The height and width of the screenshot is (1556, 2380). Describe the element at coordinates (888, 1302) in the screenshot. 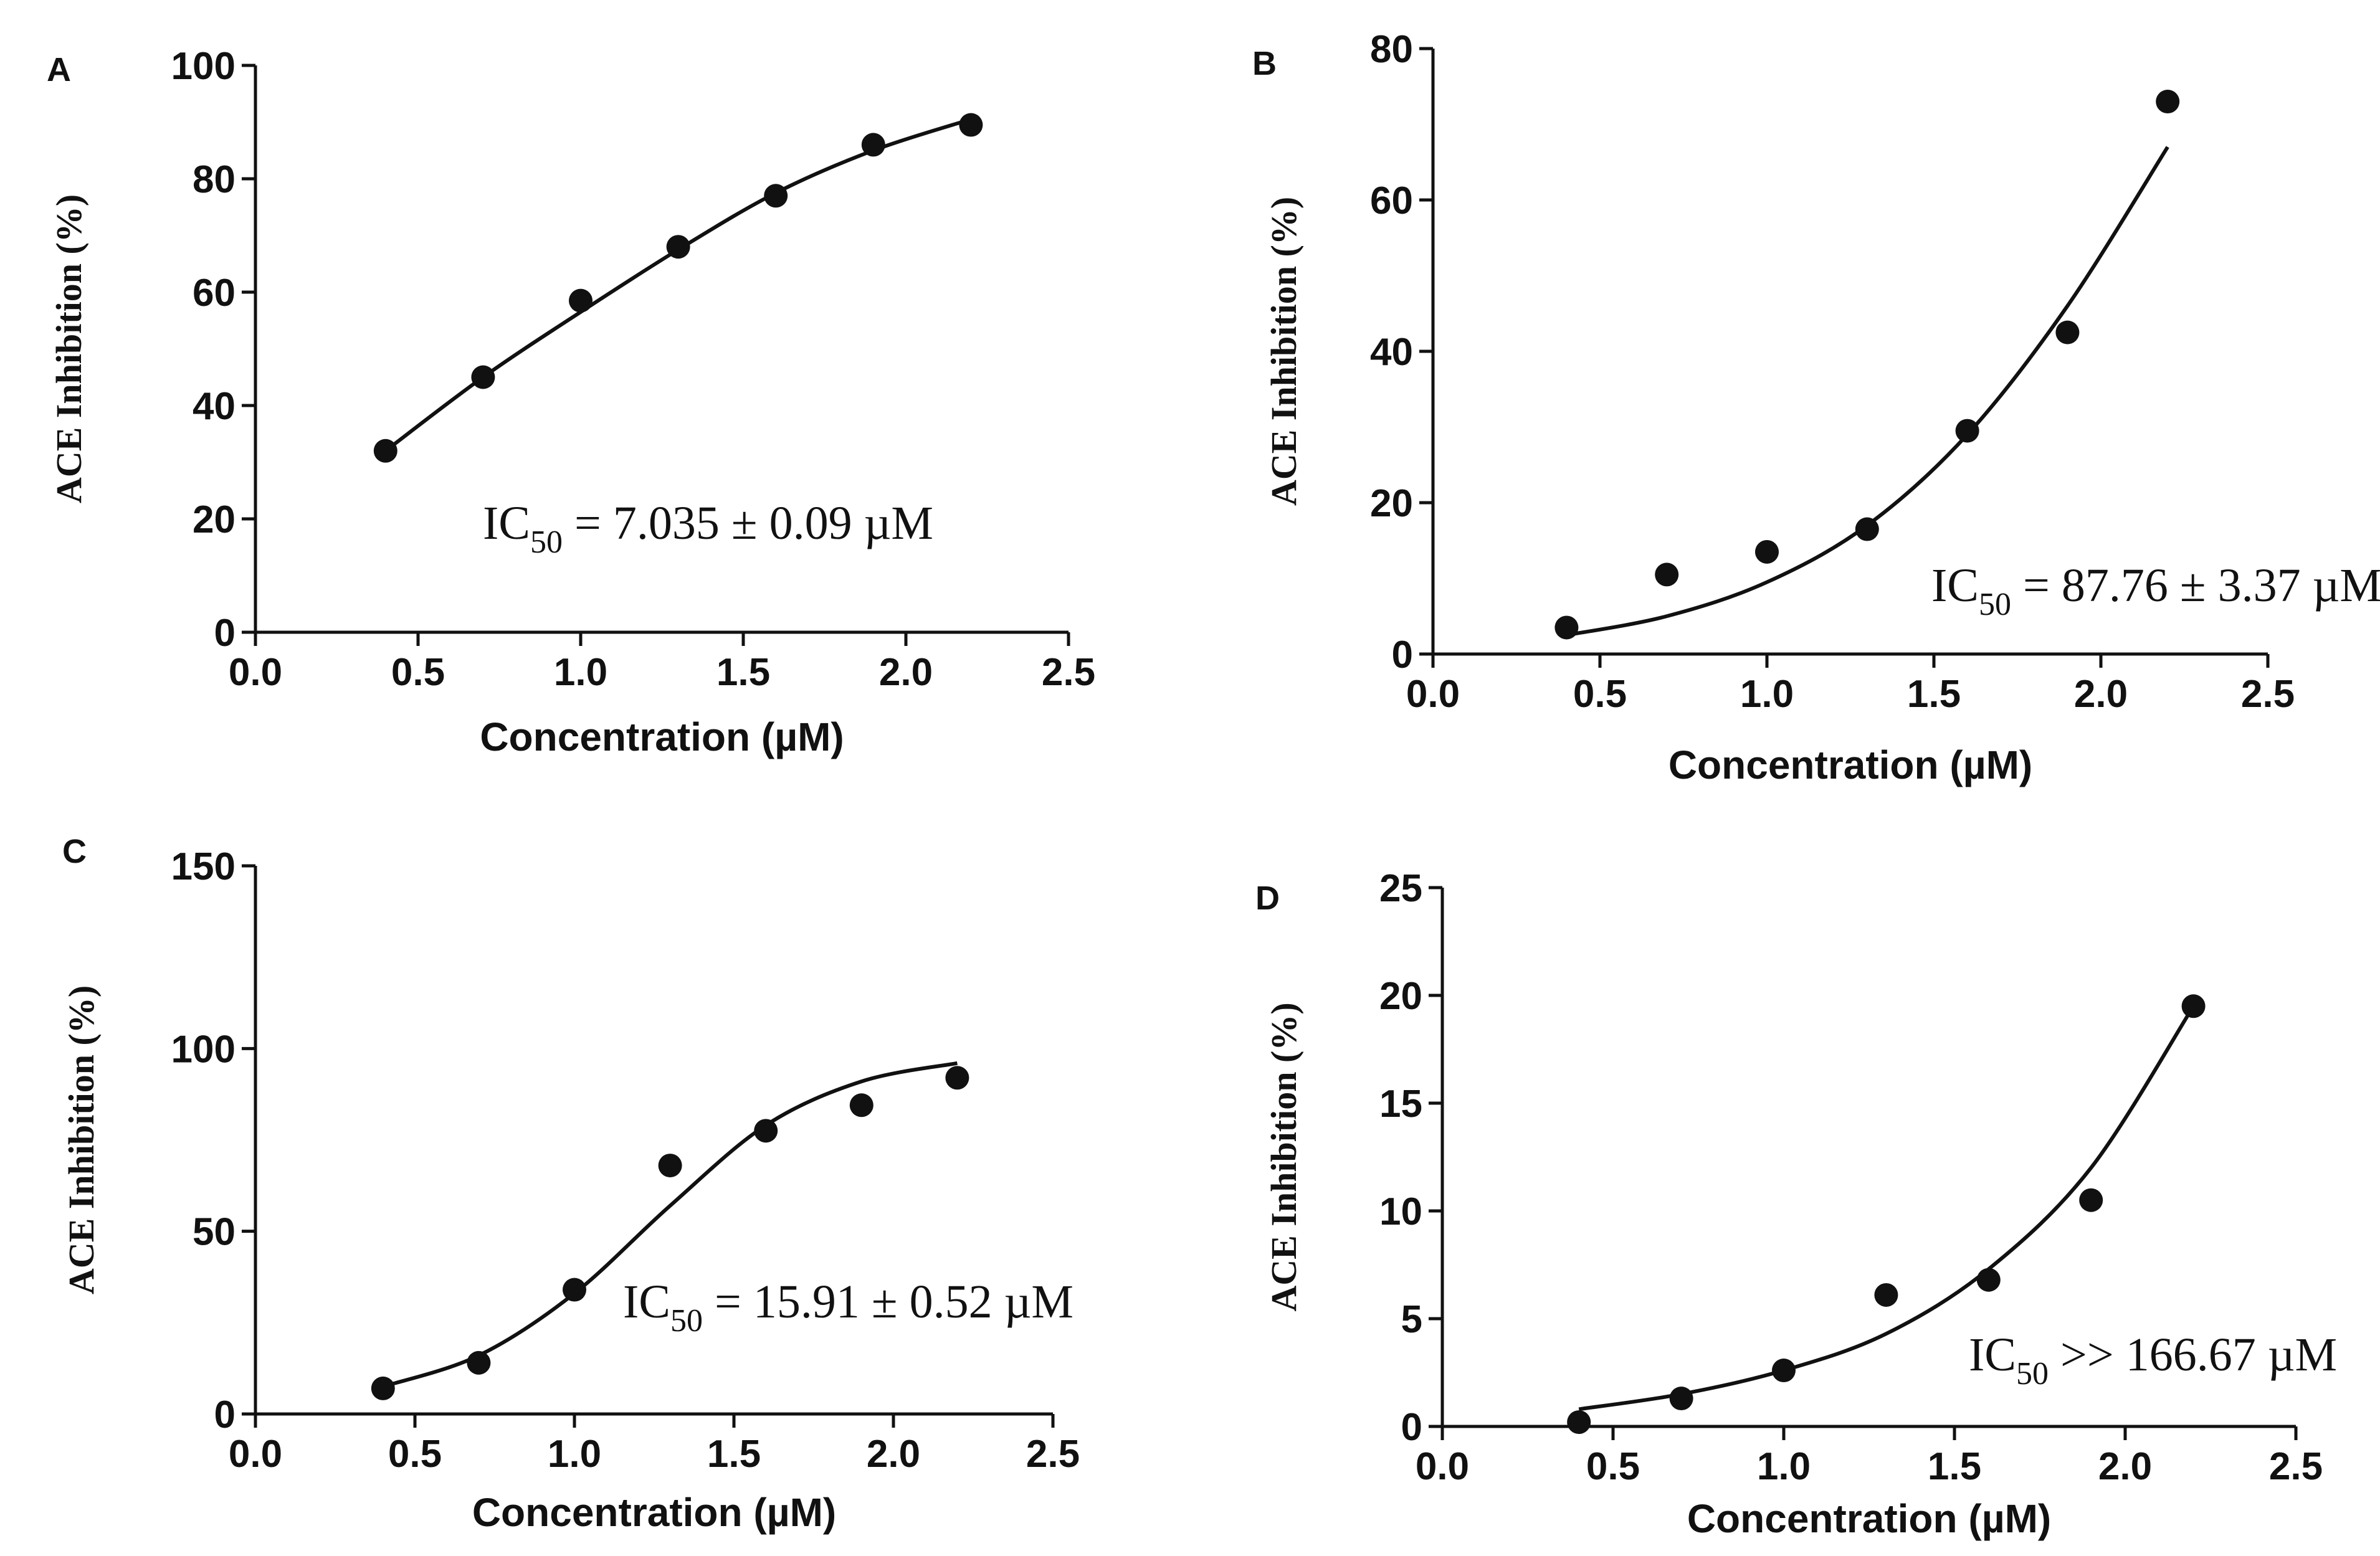

I see `ic50-value: = 15.91 ± 0.52 µM` at that location.